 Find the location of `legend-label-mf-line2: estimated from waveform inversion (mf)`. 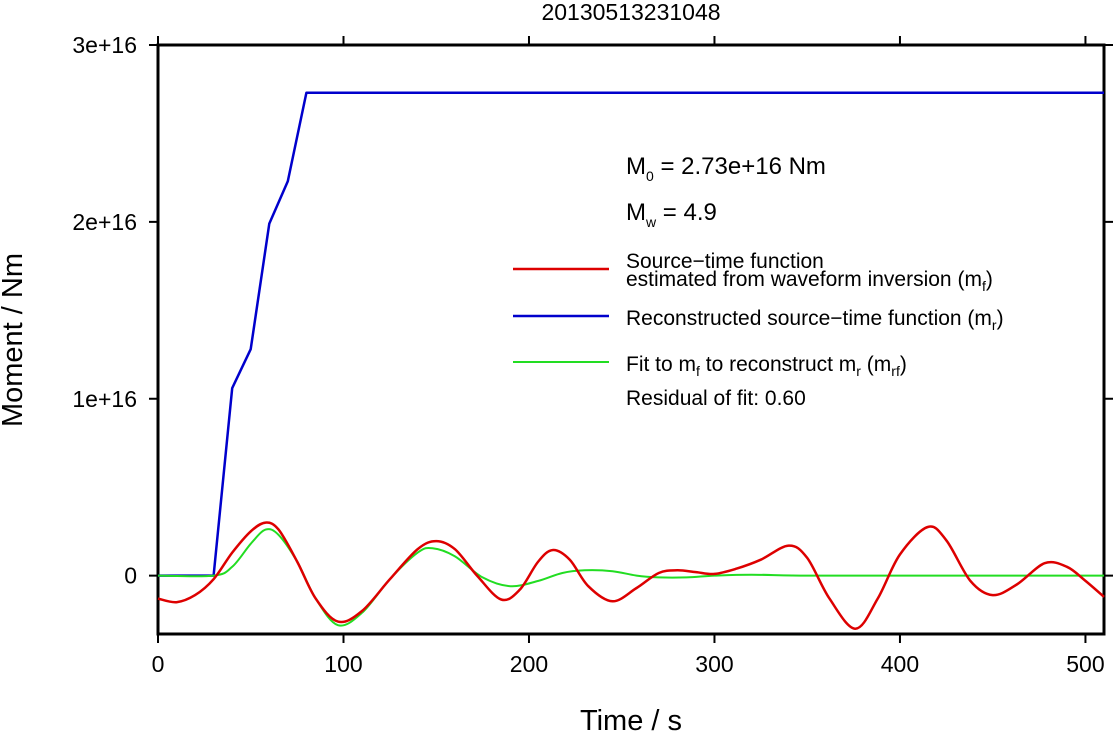

legend-label-mf-line2: estimated from waveform inversion (mf) is located at coordinates (809, 281).